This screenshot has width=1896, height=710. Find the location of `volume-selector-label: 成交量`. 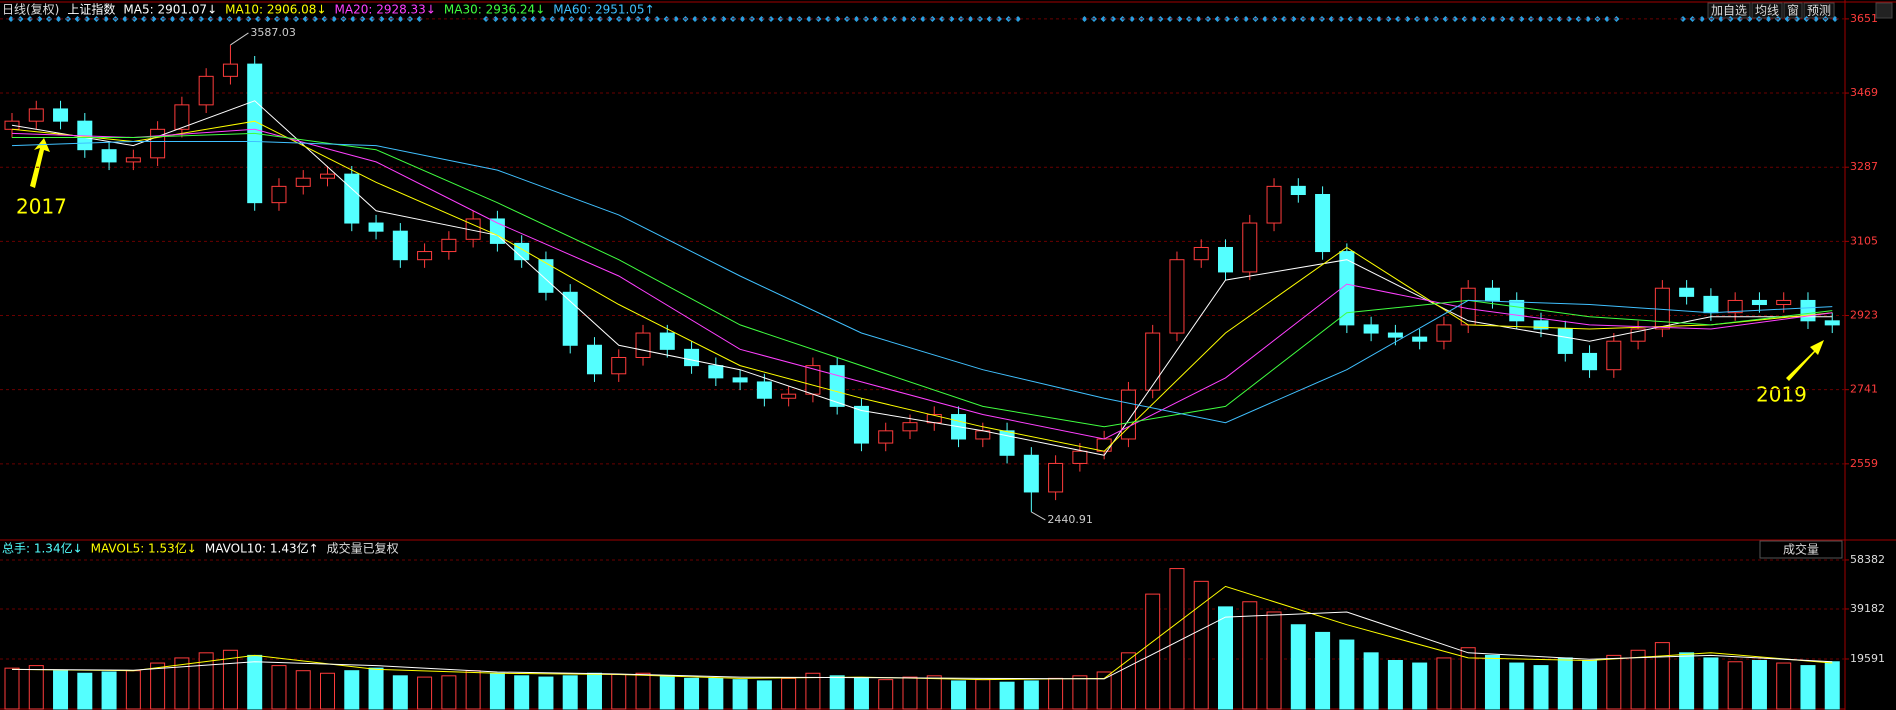

volume-selector-label: 成交量 is located at coordinates (1801, 549).